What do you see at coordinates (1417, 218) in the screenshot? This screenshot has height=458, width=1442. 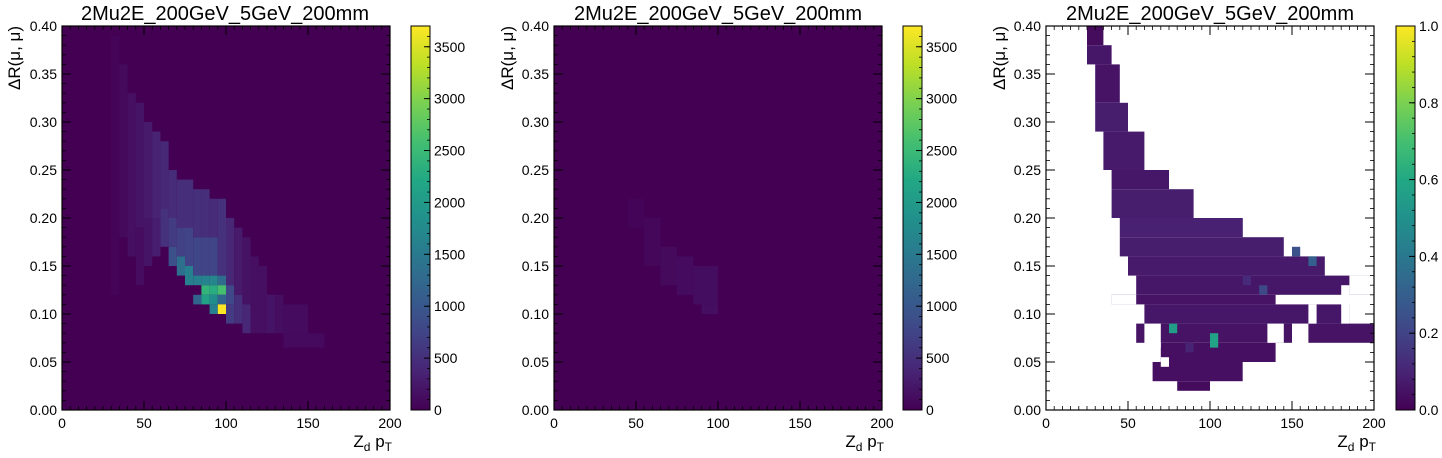 I see `colorbar: 0.0 0.2 0.4 0.6 0.8 1.0` at bounding box center [1417, 218].